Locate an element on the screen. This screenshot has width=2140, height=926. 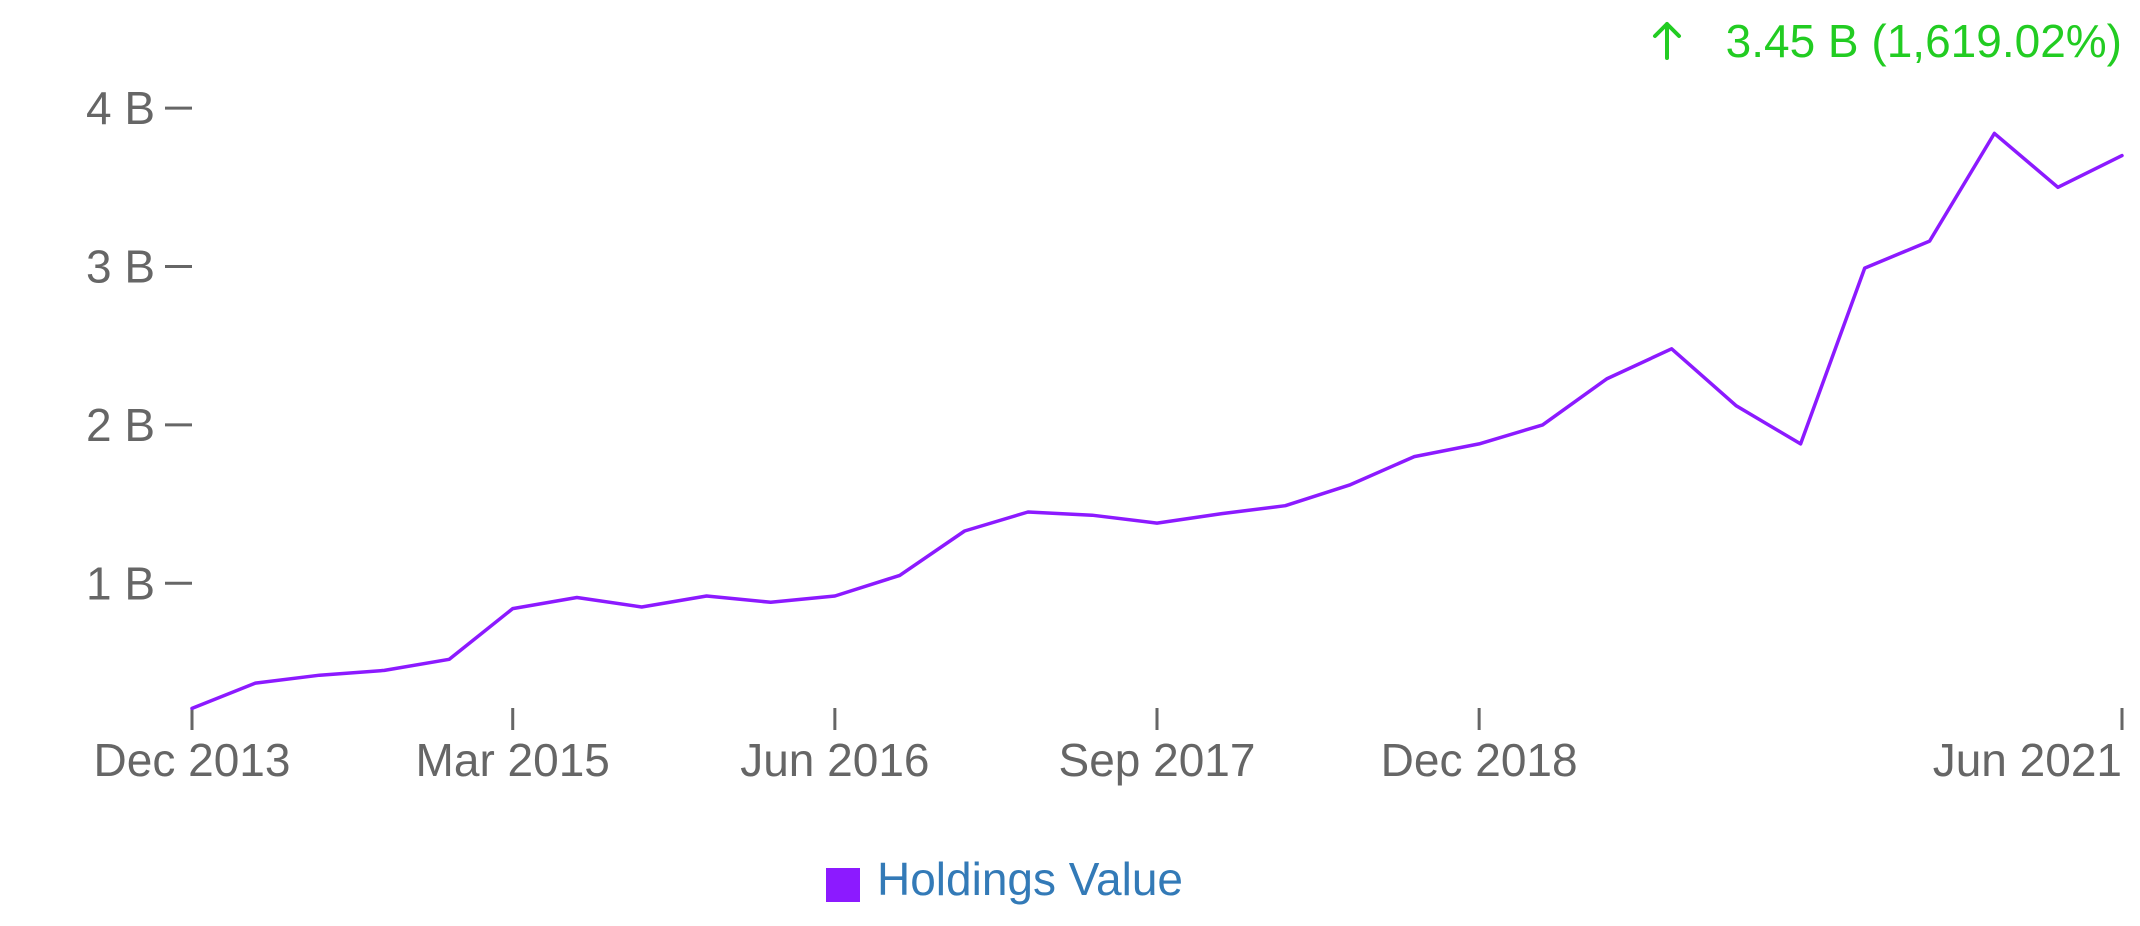
x-tick-label: Jun 2016 is located at coordinates (834, 760).